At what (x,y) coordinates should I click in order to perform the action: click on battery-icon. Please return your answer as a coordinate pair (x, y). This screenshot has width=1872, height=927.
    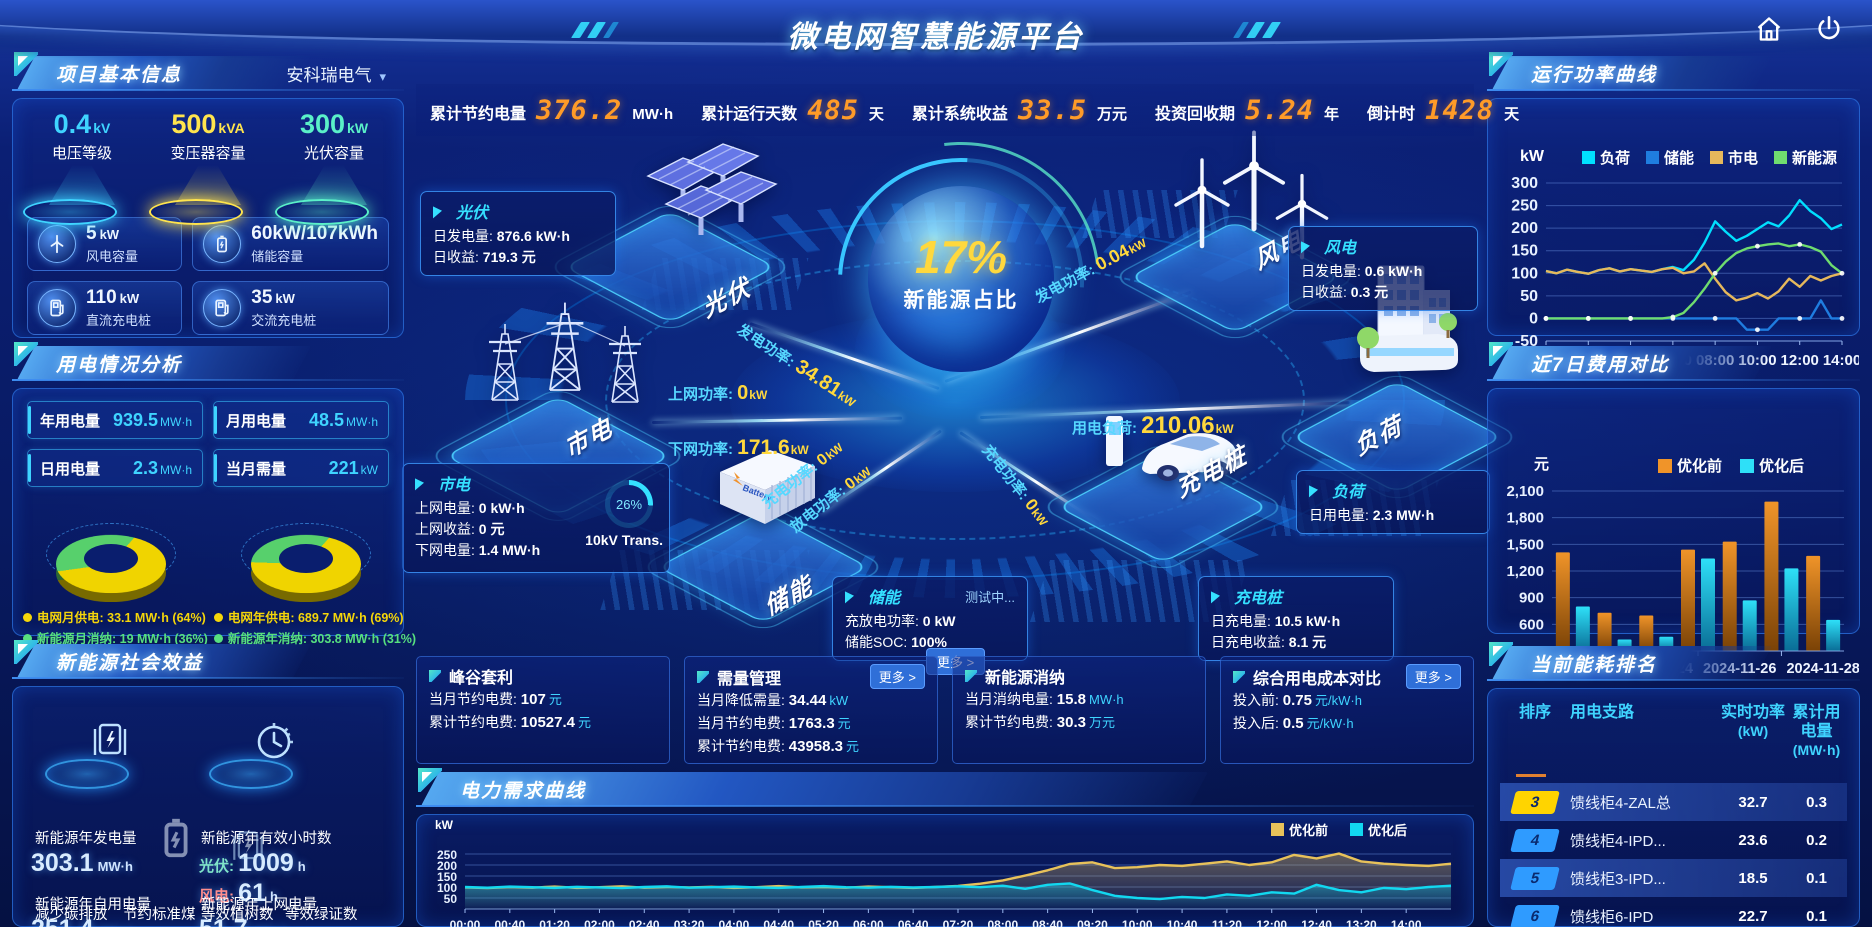
    Looking at the image, I should click on (222, 244).